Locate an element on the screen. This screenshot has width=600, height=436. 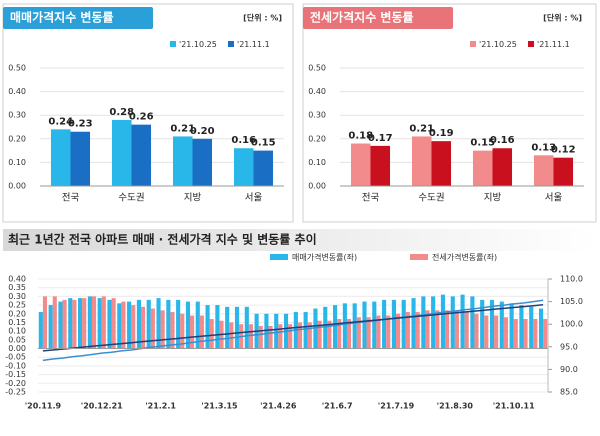
x-tick-label: '20.12.21 is located at coordinates (102, 406).